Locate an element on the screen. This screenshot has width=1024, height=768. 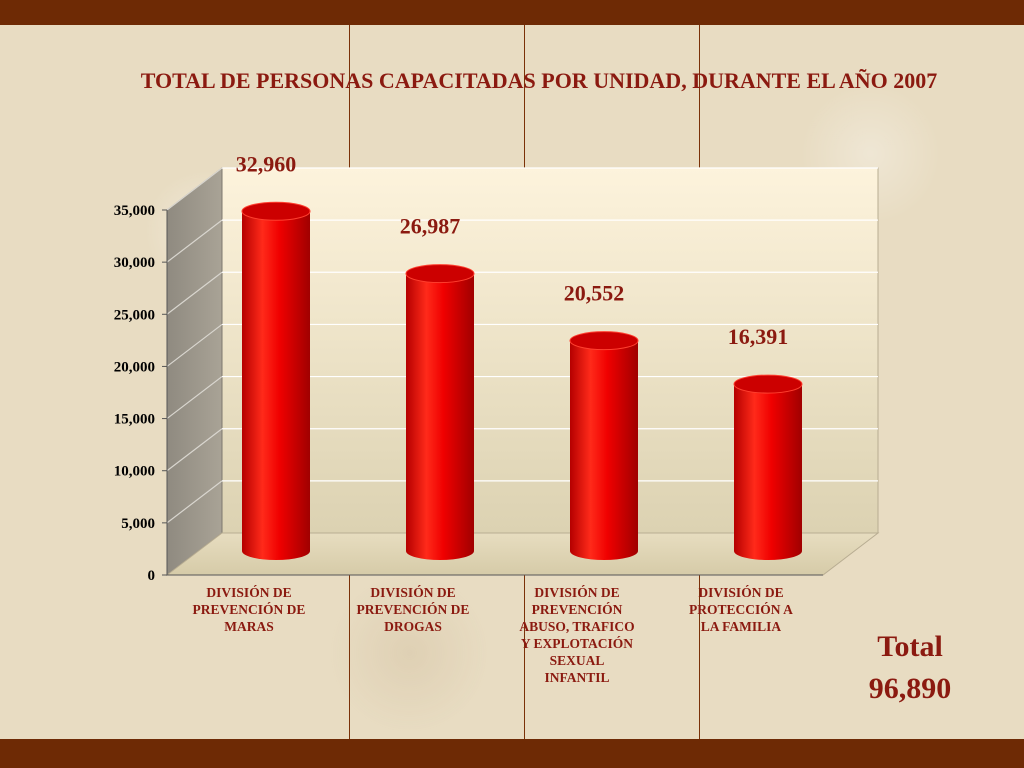
bottom-band is located at coordinates (512, 753).